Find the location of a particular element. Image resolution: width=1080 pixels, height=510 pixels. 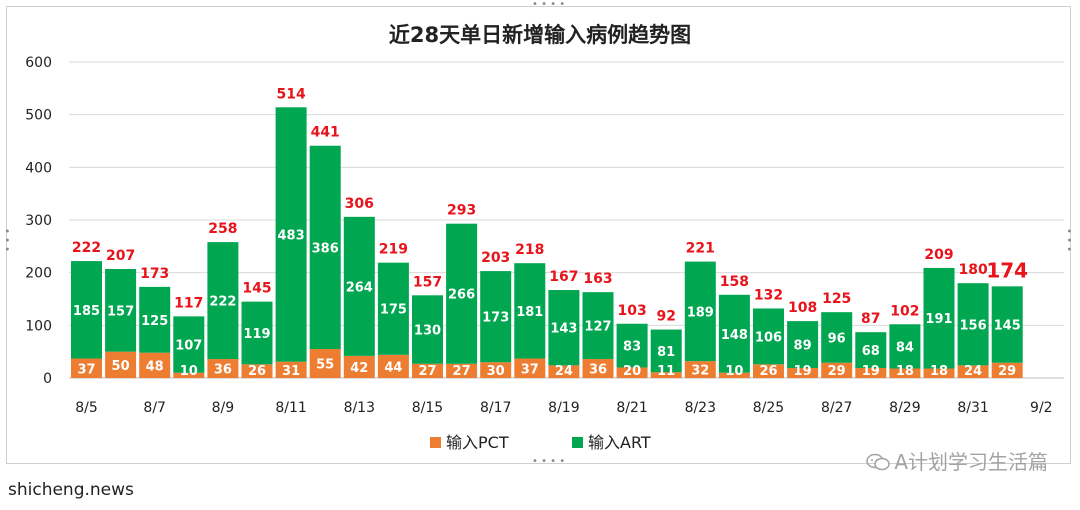

art-value-label: 127 is located at coordinates (597, 327).